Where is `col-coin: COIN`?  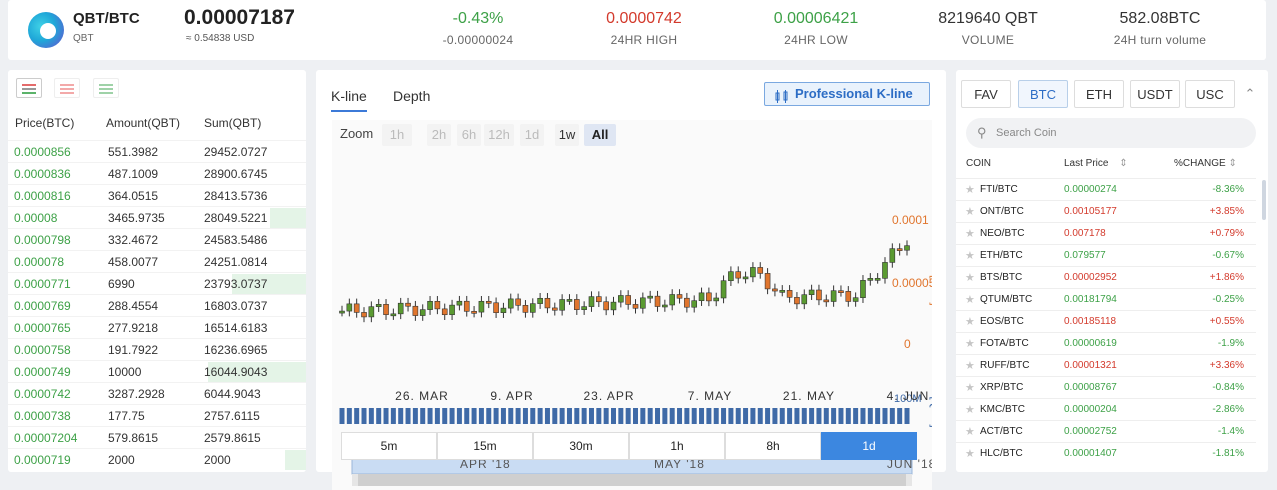
col-coin: COIN is located at coordinates (978, 163).